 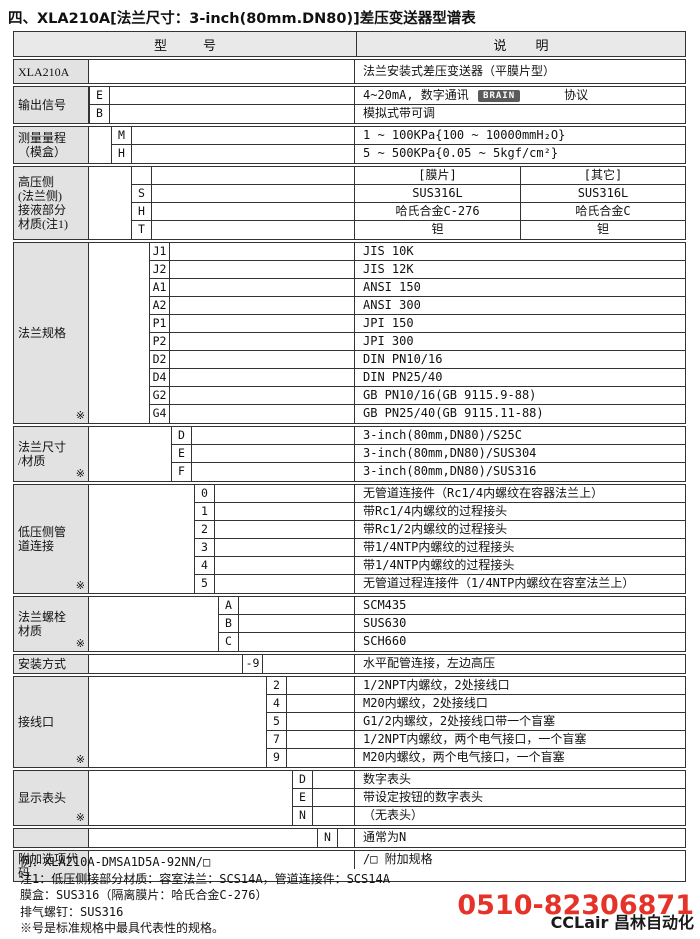 I want to click on option-code-cell: 2, so click(x=276, y=686).